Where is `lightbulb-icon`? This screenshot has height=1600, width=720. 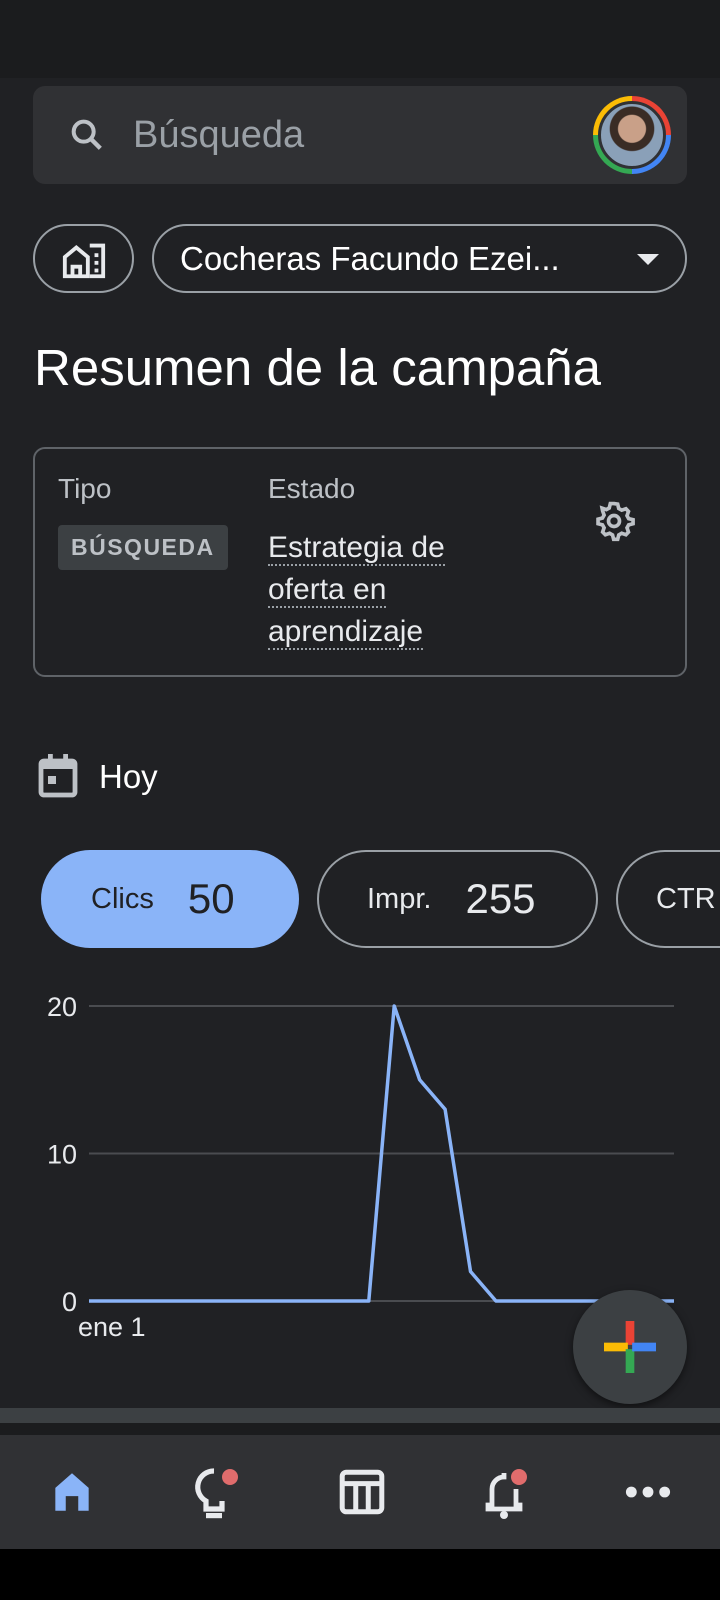
lightbulb-icon is located at coordinates (210, 1493).